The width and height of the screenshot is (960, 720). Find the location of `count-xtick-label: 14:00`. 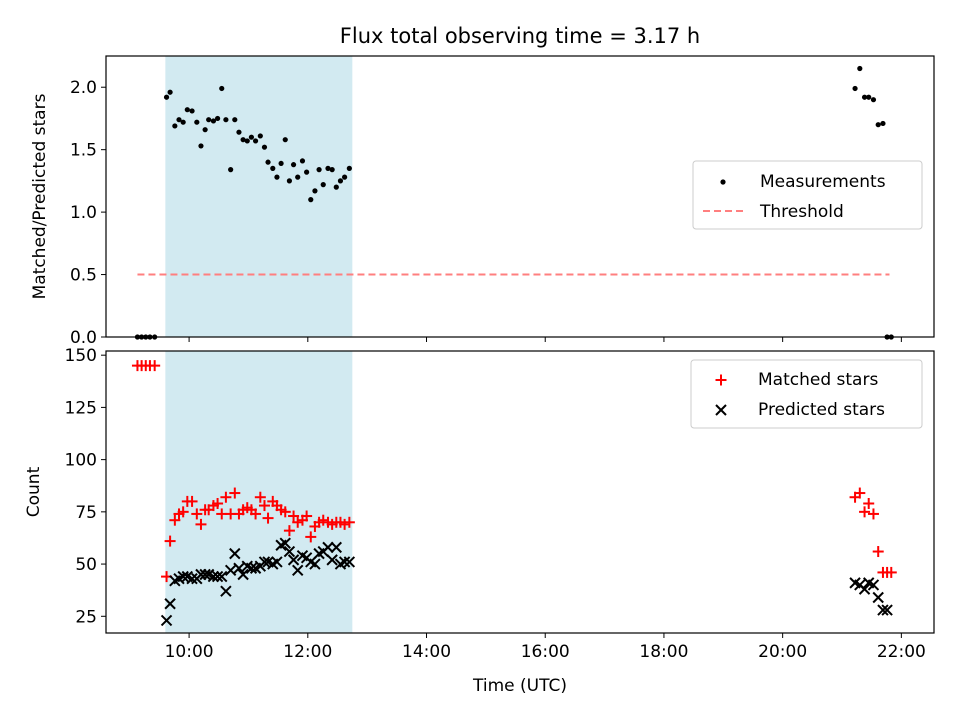

count-xtick-label: 14:00 is located at coordinates (426, 652).